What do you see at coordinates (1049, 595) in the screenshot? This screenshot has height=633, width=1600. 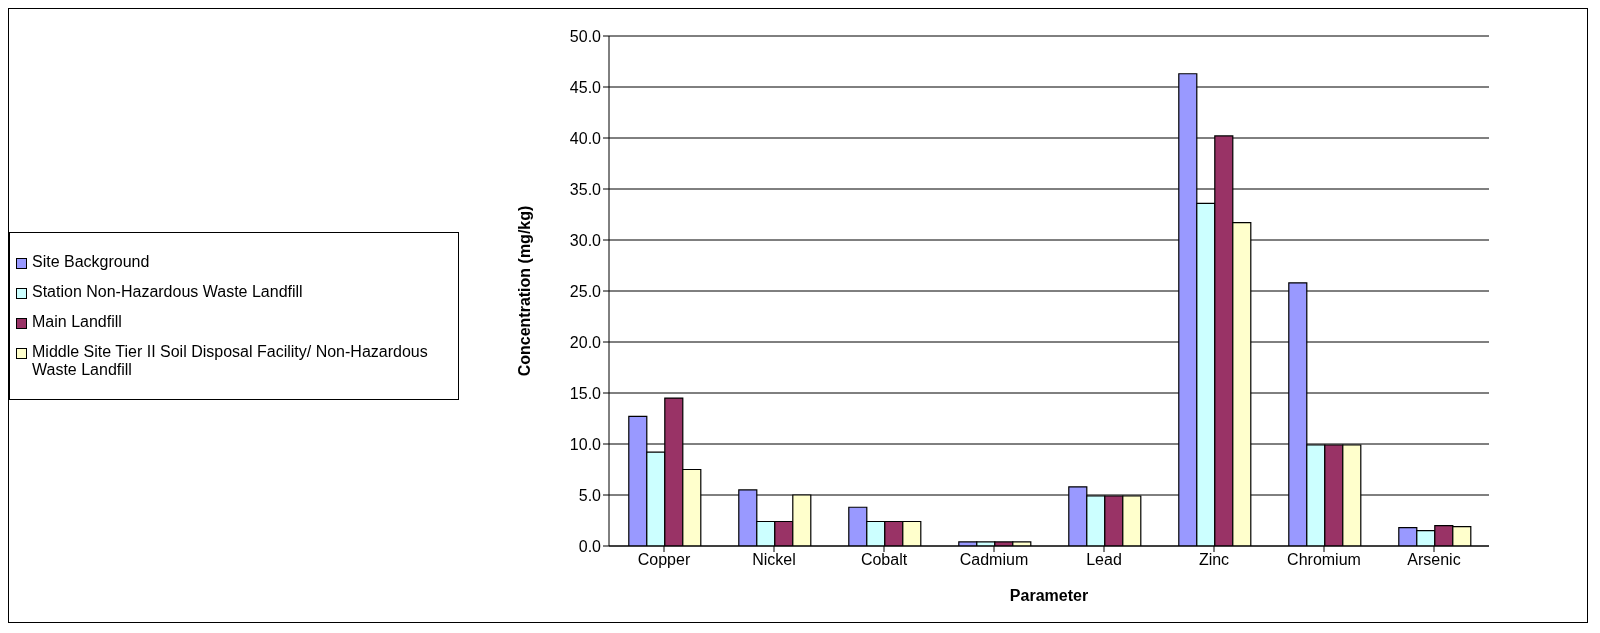 I see `x-axis-title: Parameter` at bounding box center [1049, 595].